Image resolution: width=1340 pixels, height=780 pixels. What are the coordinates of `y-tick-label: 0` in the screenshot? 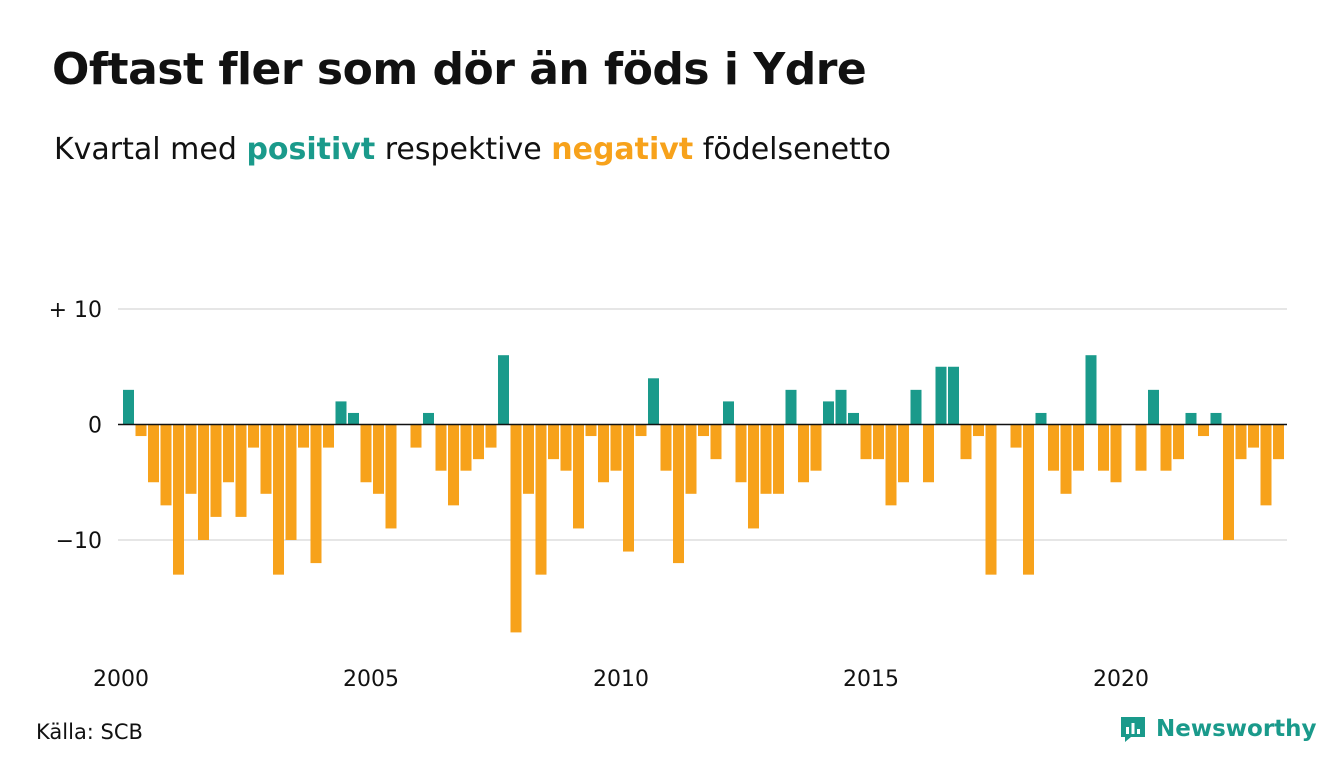 It's located at (95, 426).